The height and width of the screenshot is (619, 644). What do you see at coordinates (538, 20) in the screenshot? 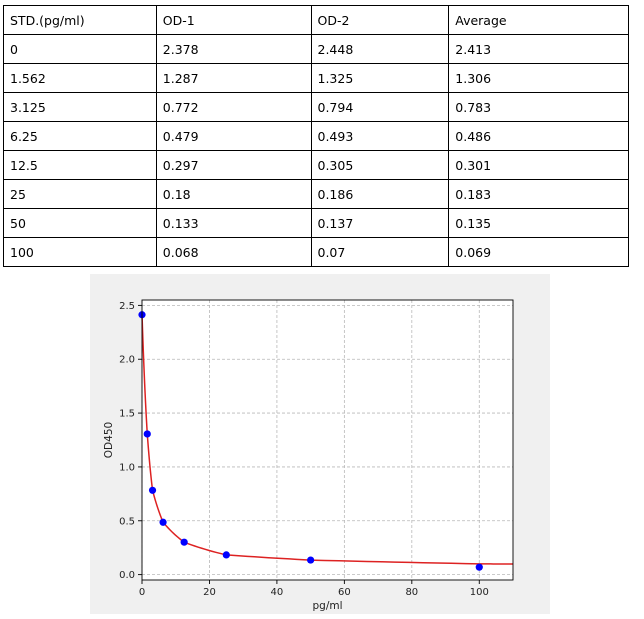
I see `header-average: Average` at bounding box center [538, 20].